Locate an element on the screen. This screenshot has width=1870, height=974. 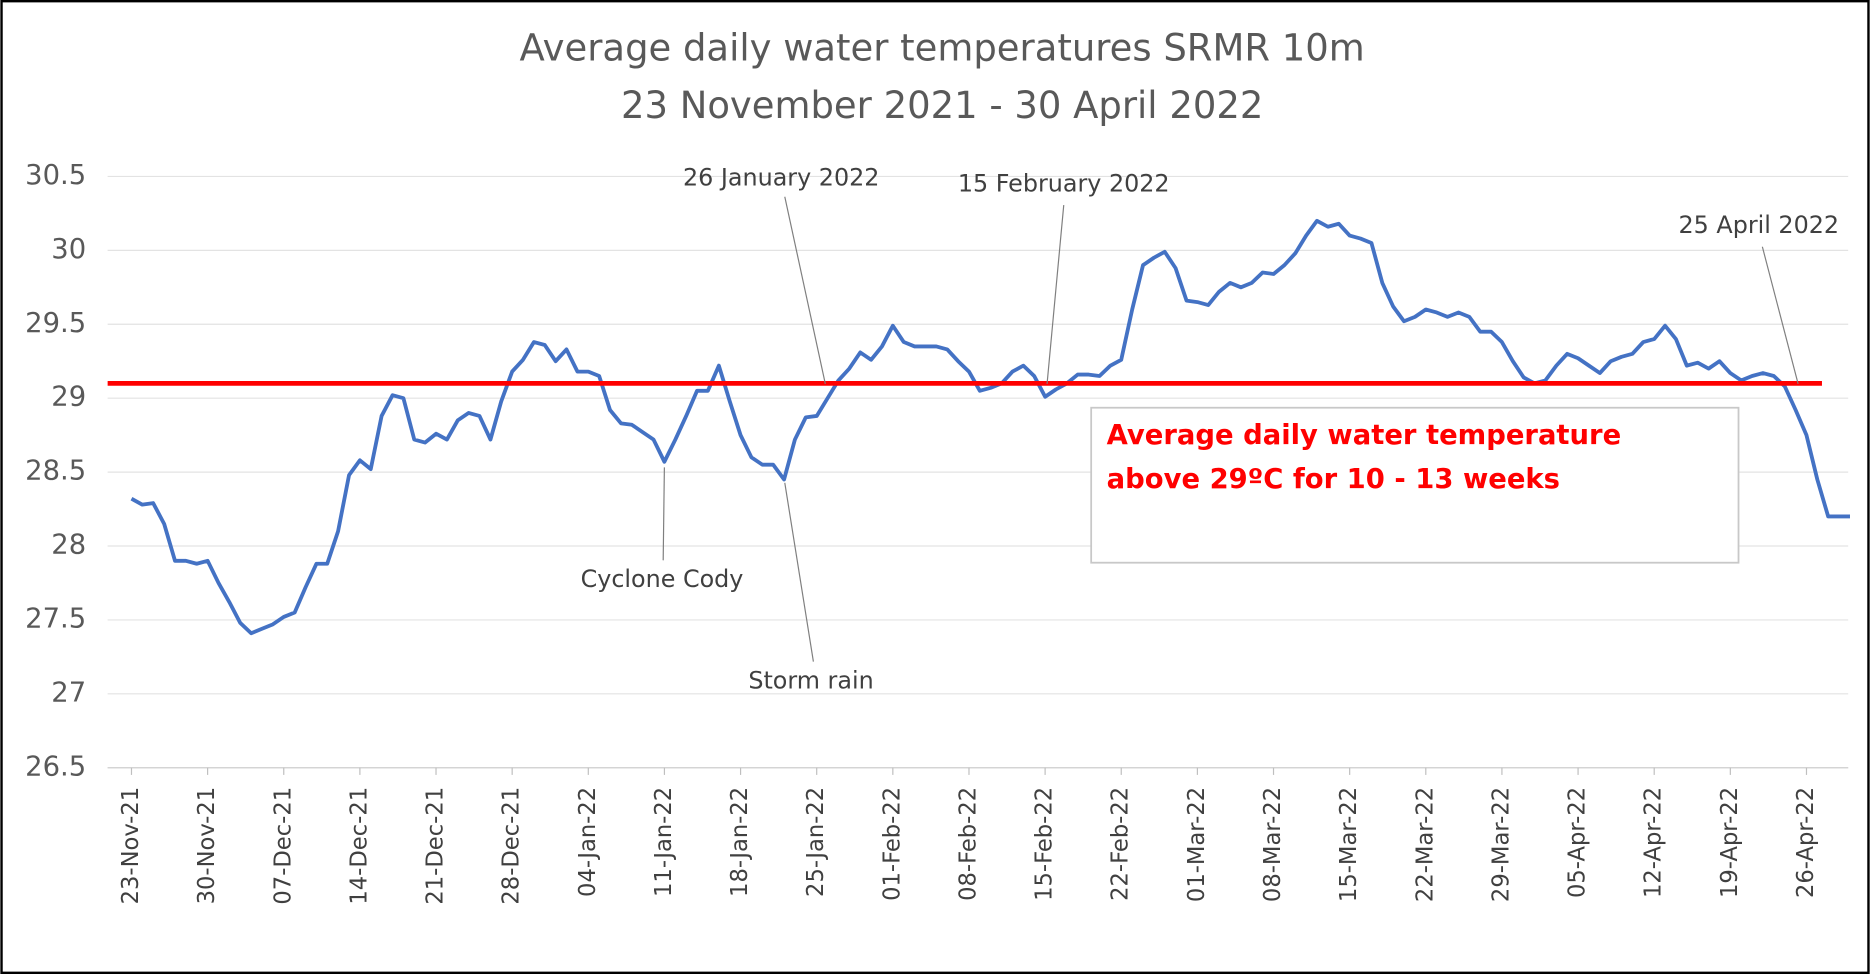
annotation: Storm rain is located at coordinates (810, 680).